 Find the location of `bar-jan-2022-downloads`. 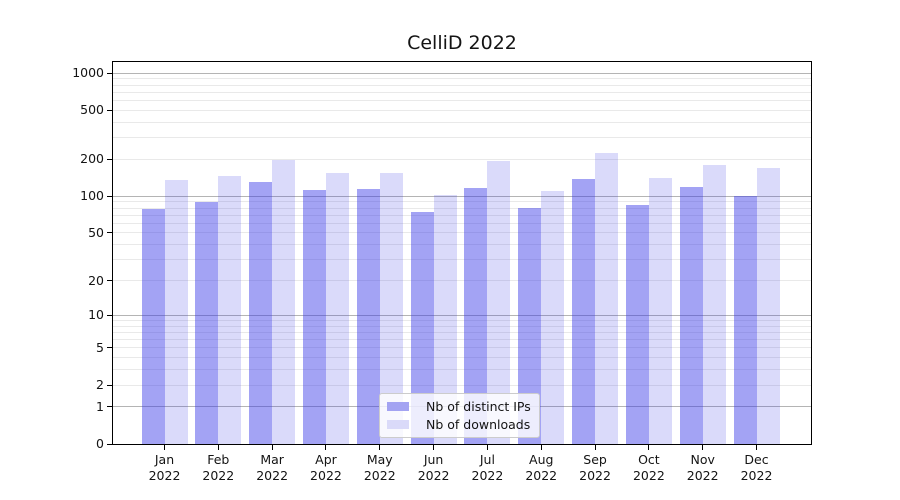

bar-jan-2022-downloads is located at coordinates (176, 311).